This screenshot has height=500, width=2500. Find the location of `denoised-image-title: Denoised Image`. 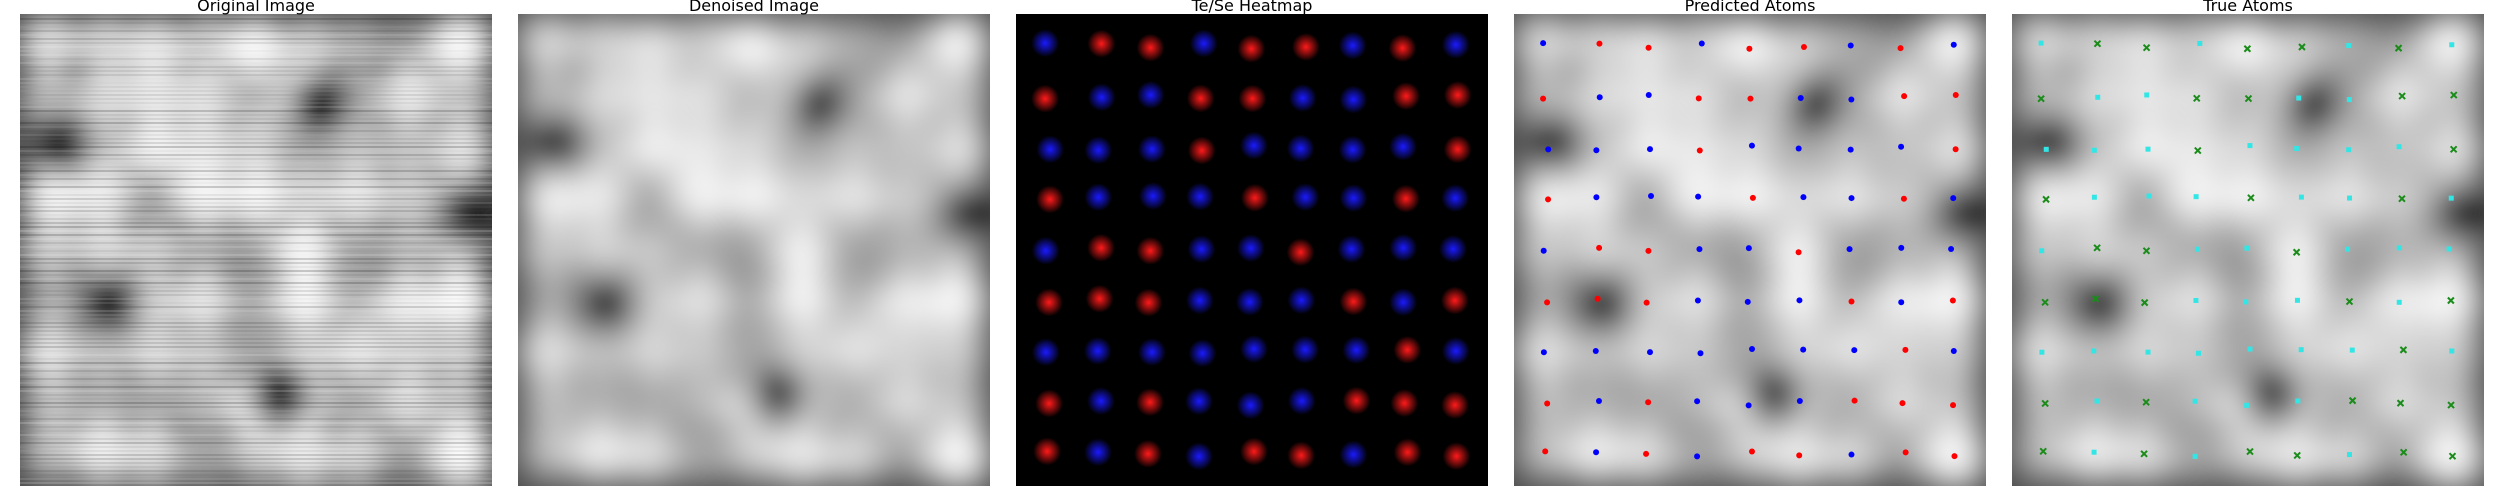

denoised-image-title: Denoised Image is located at coordinates (754, 7).